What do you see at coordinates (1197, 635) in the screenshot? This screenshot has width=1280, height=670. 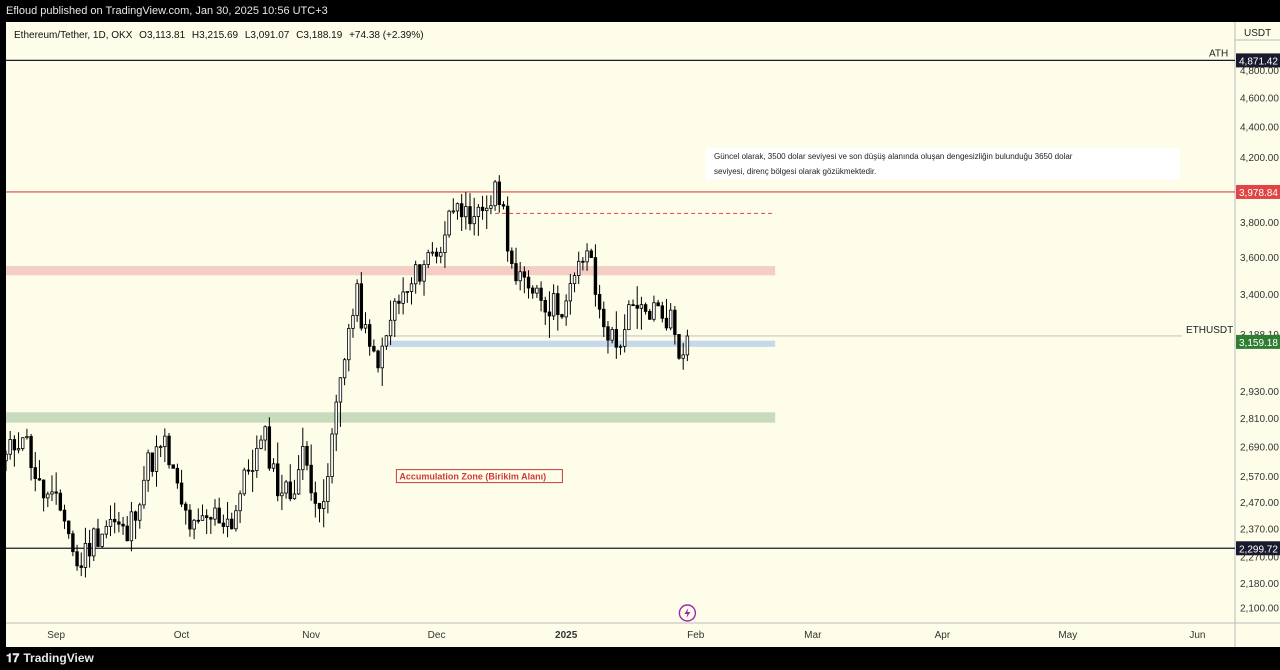 I see `time-tick-label: Jun` at bounding box center [1197, 635].